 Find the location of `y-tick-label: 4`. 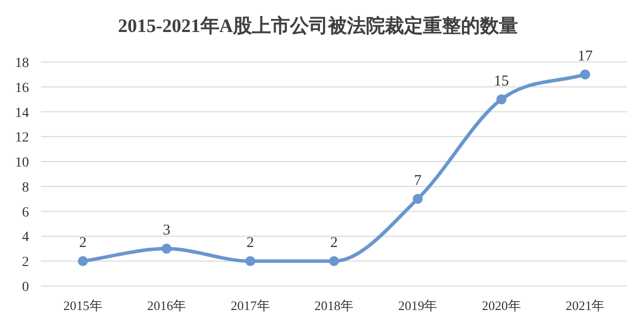

y-tick-label: 4 is located at coordinates (25, 238).